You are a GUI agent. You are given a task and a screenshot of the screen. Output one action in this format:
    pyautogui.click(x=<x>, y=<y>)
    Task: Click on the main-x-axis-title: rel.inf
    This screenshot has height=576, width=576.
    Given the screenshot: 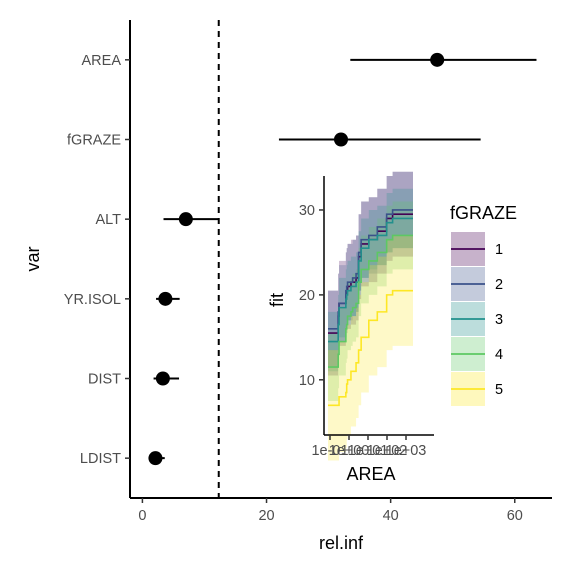 What is the action you would take?
    pyautogui.click(x=341, y=543)
    